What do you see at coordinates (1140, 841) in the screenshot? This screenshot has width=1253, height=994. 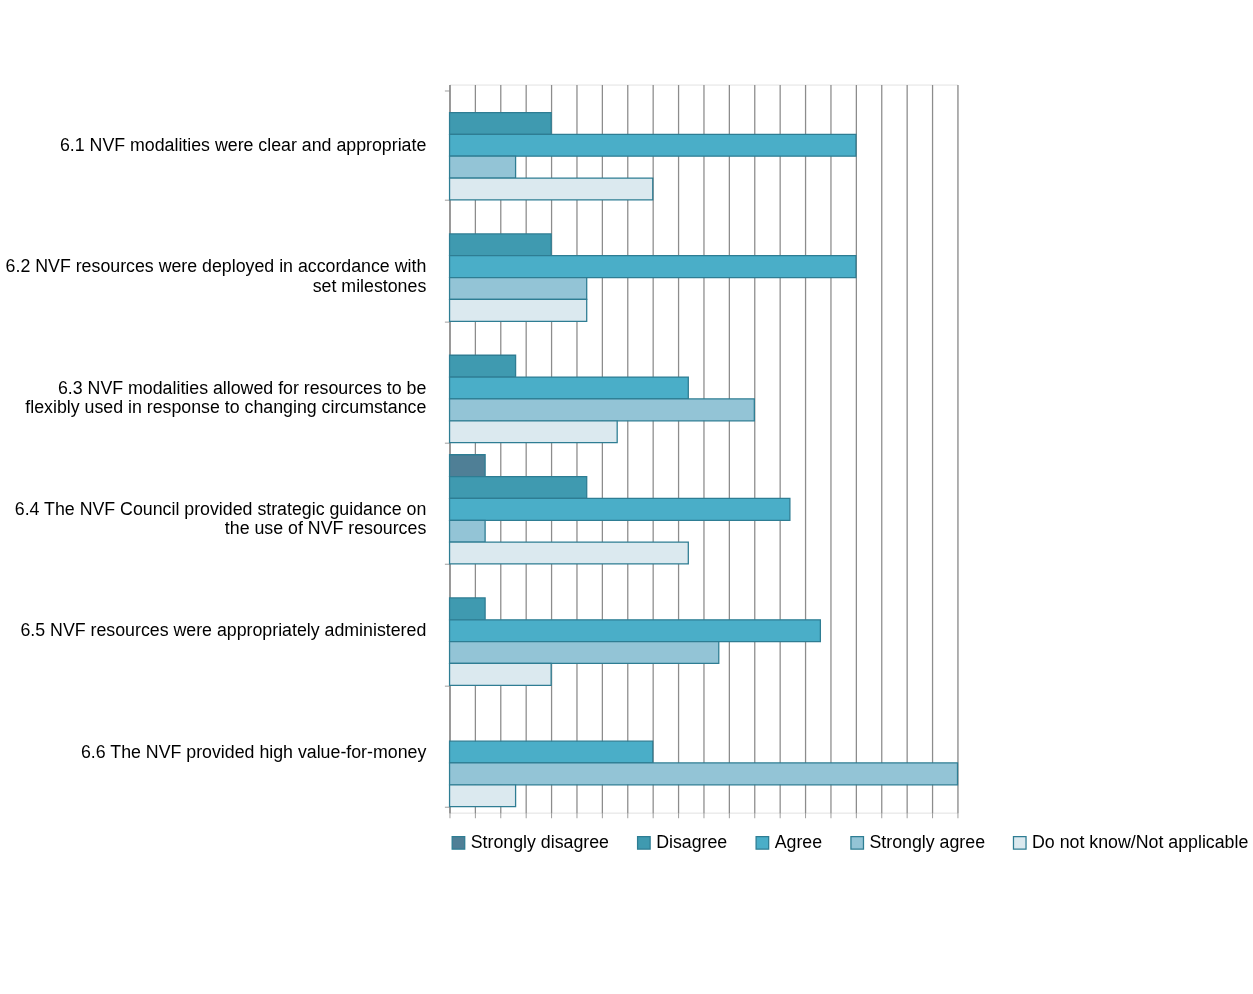 I see `legend-label: Do not know/Not applicable` at bounding box center [1140, 841].